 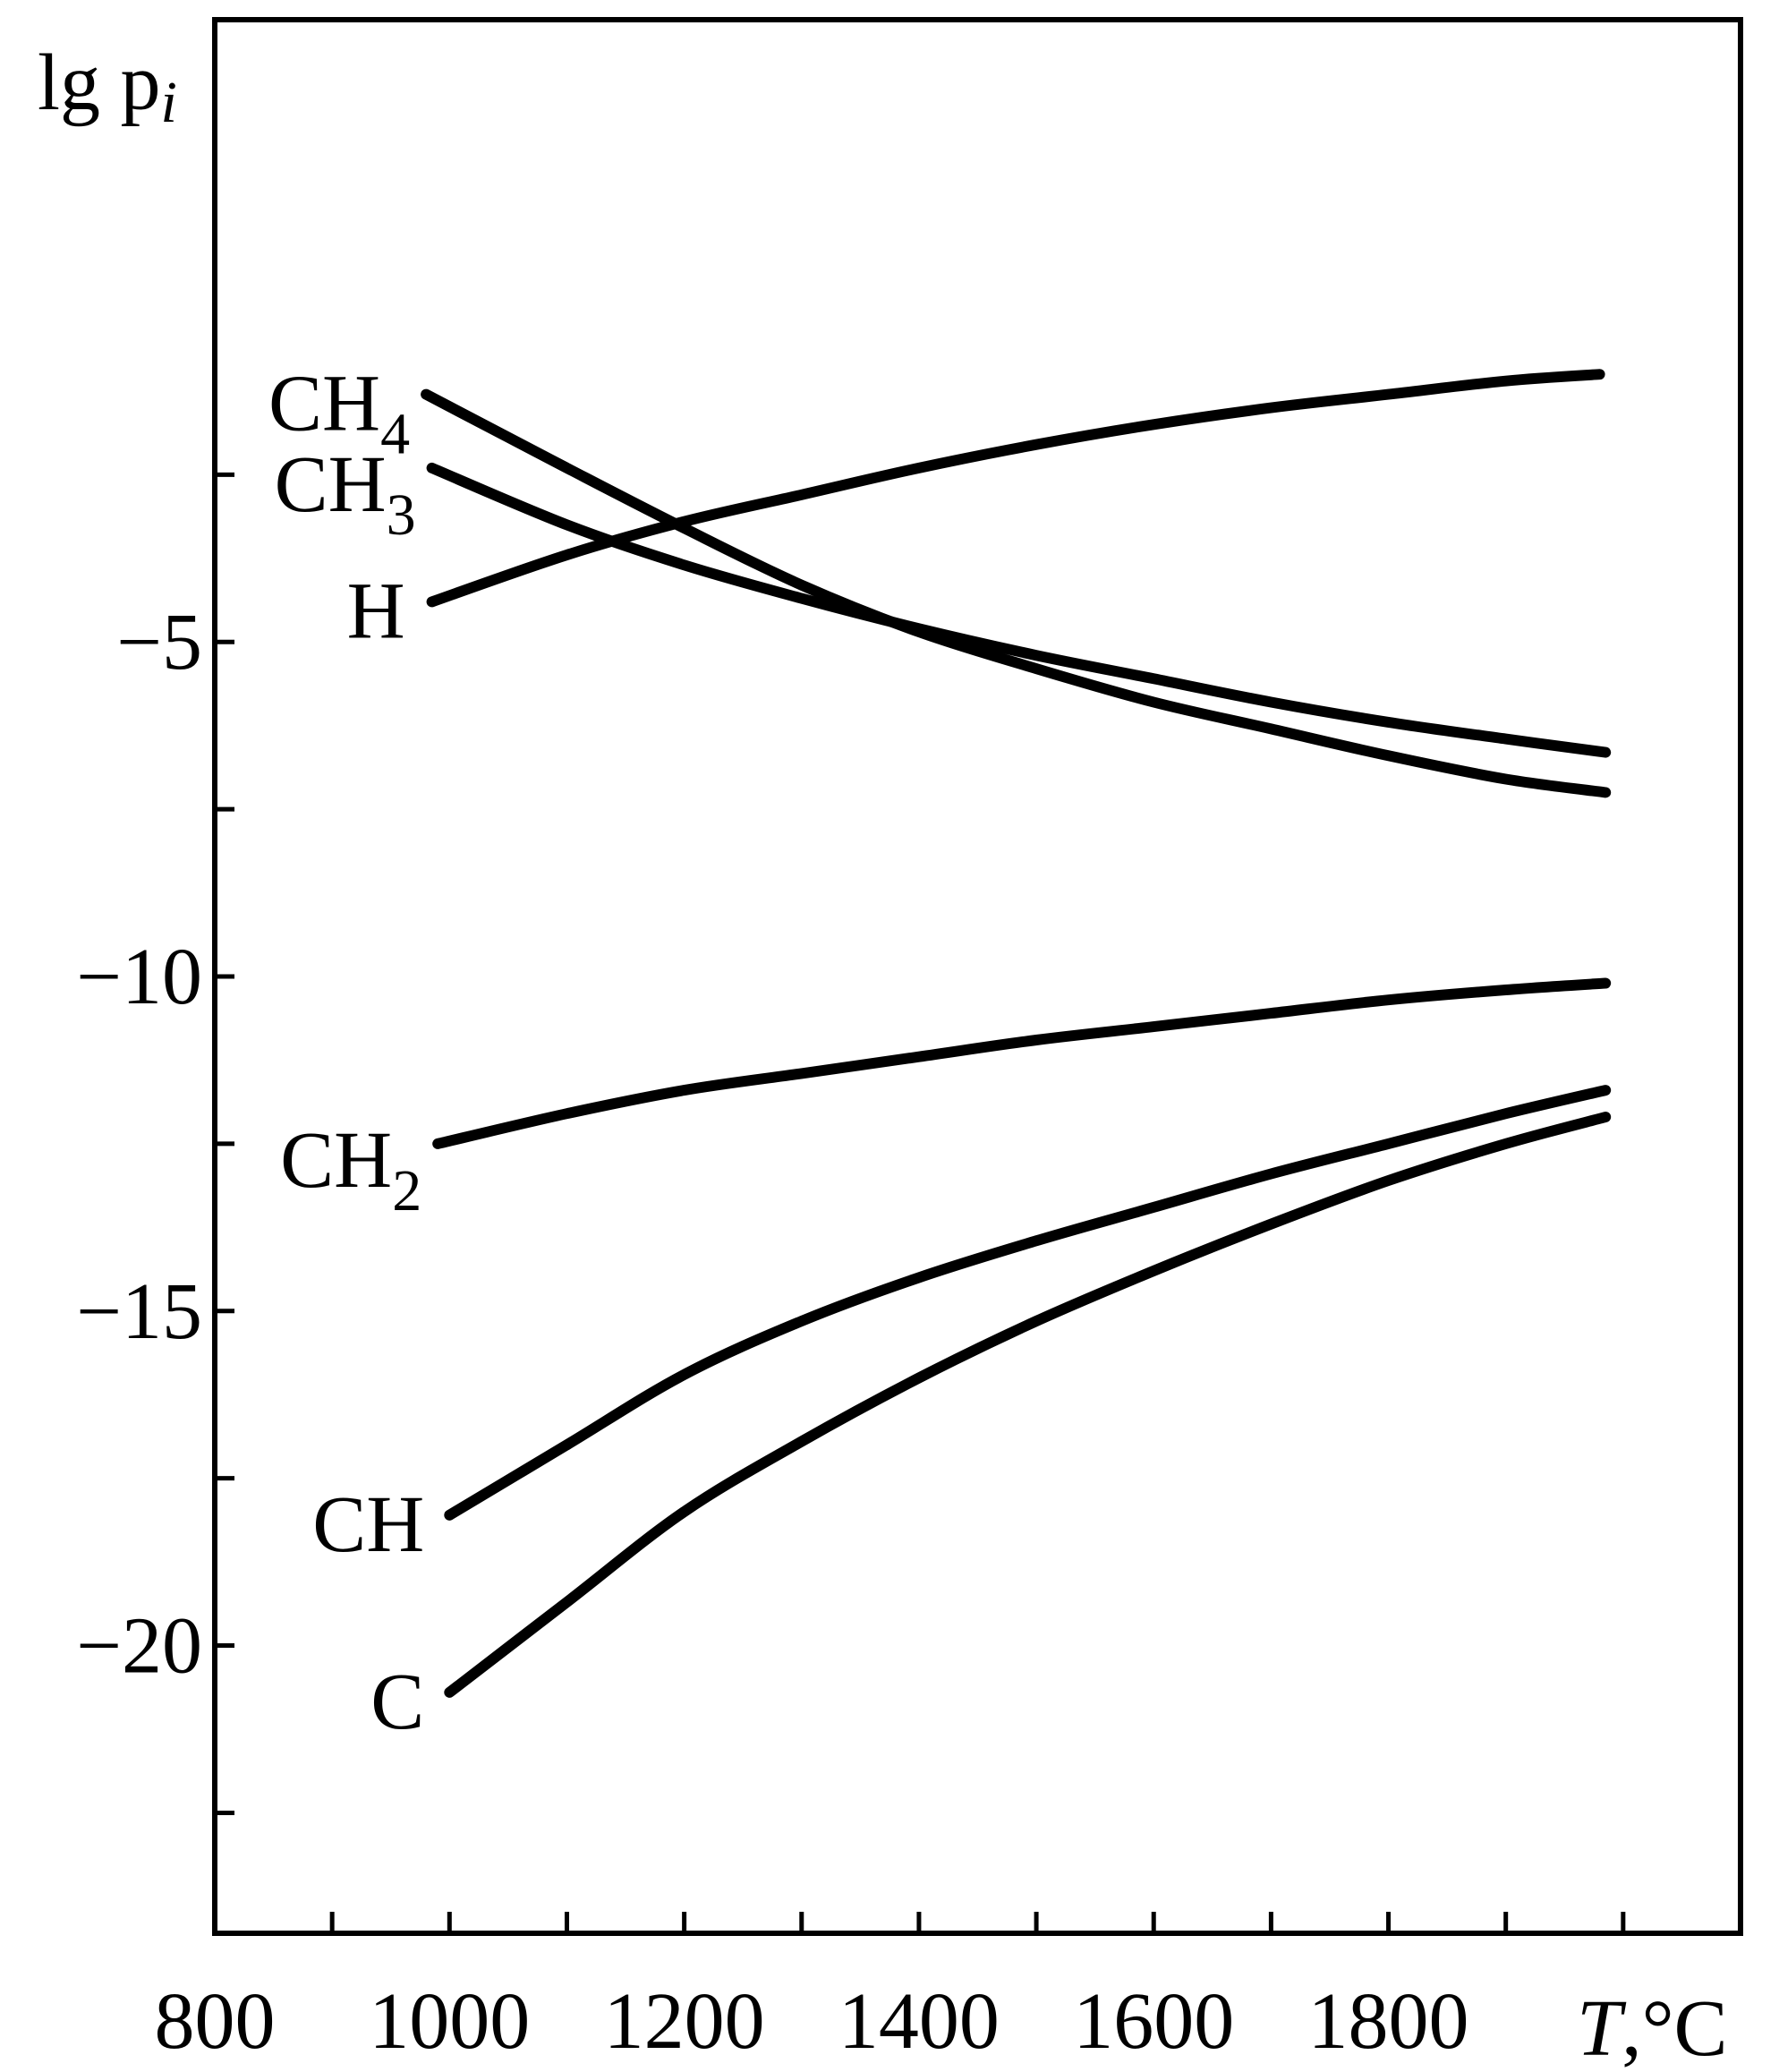 I want to click on x-axis-label-unit: ,°C, so click(x=1675, y=2028).